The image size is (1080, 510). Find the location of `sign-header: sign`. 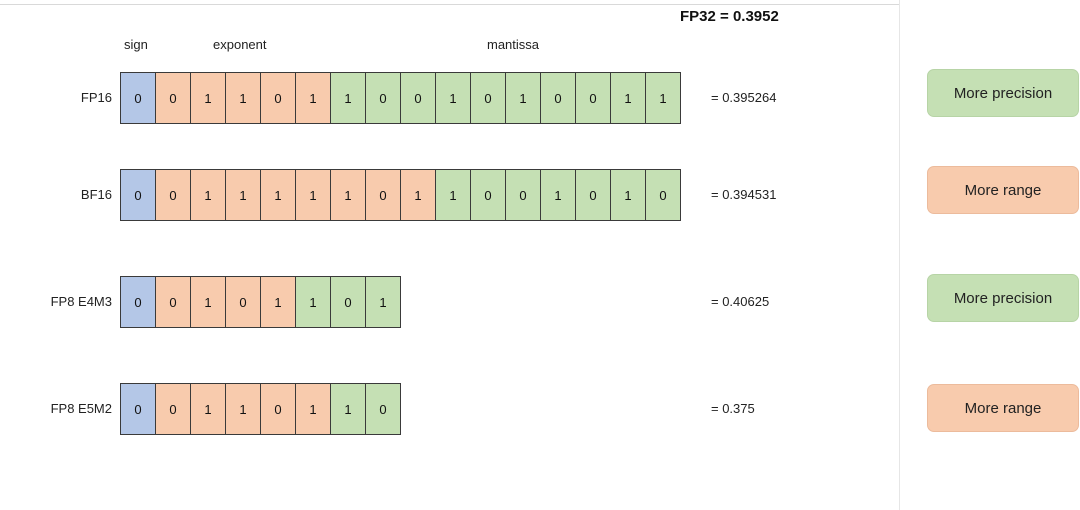

sign-header: sign is located at coordinates (136, 44).